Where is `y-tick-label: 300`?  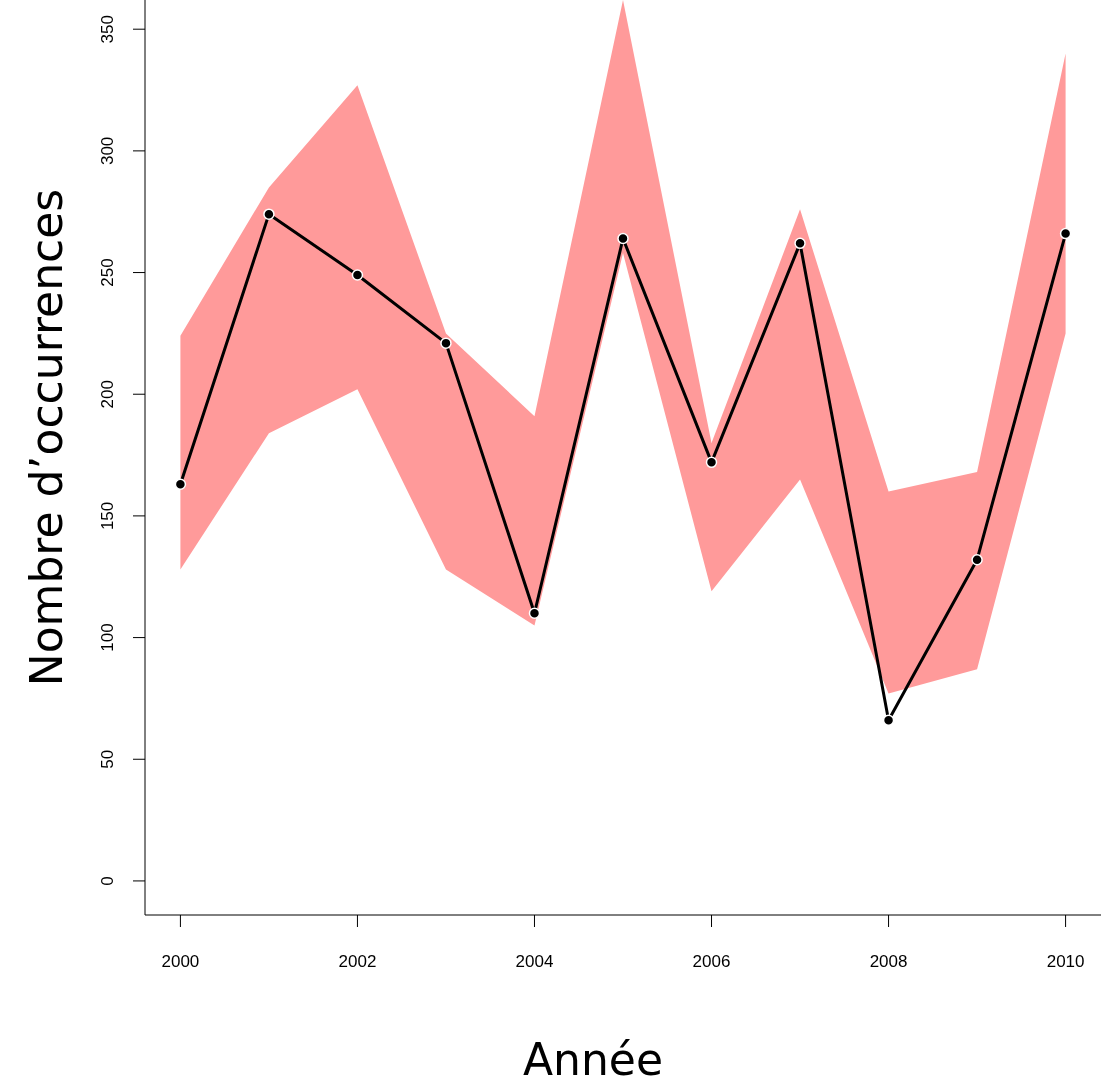 y-tick-label: 300 is located at coordinates (108, 151).